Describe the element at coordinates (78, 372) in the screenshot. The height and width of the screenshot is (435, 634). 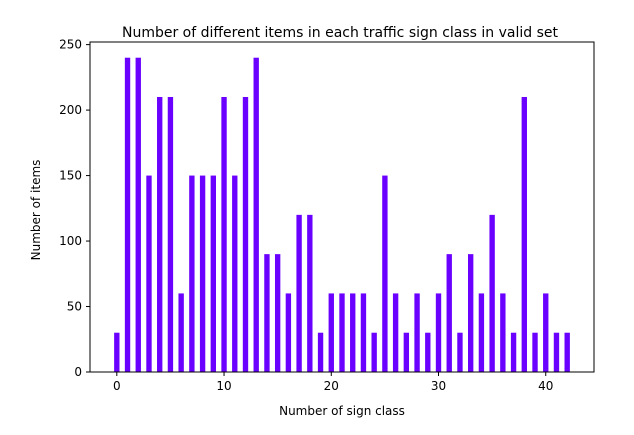
I see `y-tick-label: 0` at that location.